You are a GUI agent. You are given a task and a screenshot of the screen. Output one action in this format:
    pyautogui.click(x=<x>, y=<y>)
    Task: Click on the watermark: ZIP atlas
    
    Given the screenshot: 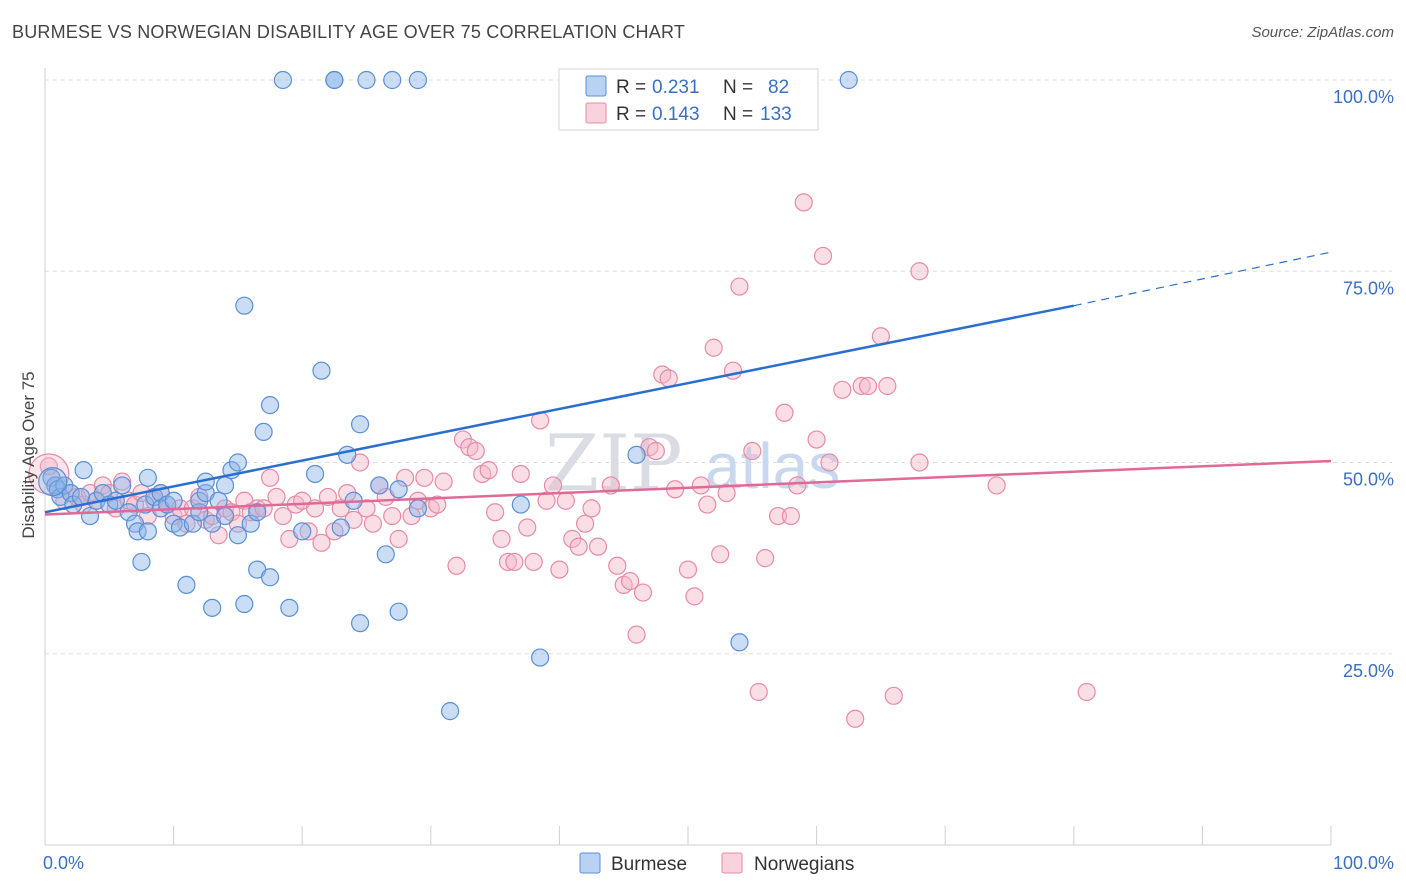 What is the action you would take?
    pyautogui.click(x=692, y=464)
    